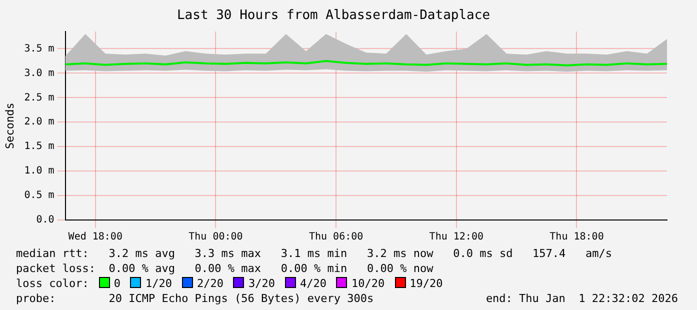 This screenshot has width=697, height=310. I want to click on x-tick-label: Thu 12:00, so click(456, 237).